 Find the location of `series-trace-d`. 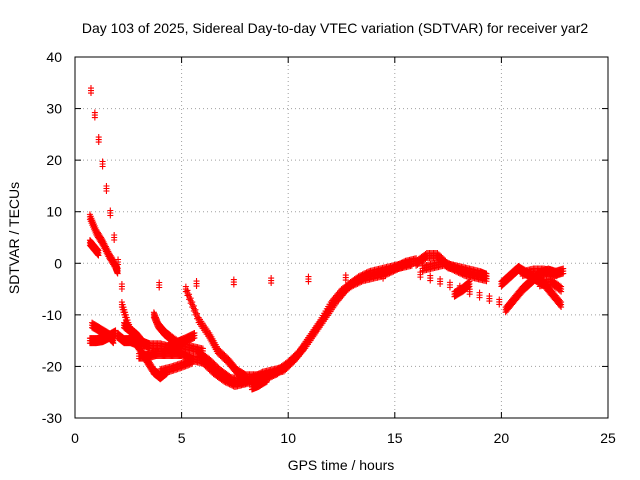

series-trace-d is located at coordinates (103, 333).